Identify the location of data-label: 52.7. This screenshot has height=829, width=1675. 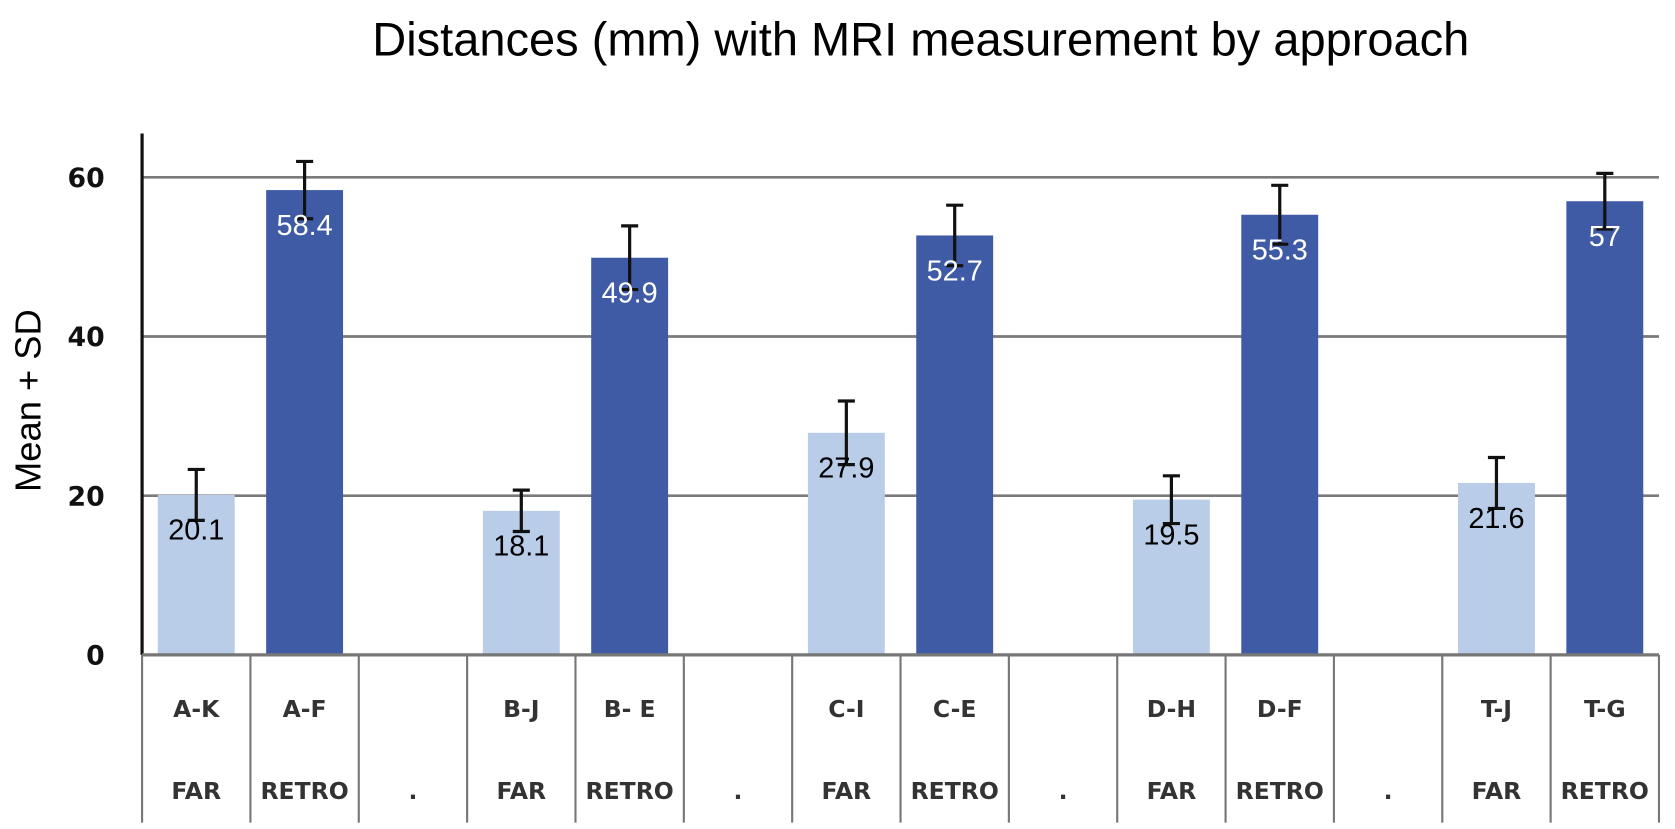
(955, 271).